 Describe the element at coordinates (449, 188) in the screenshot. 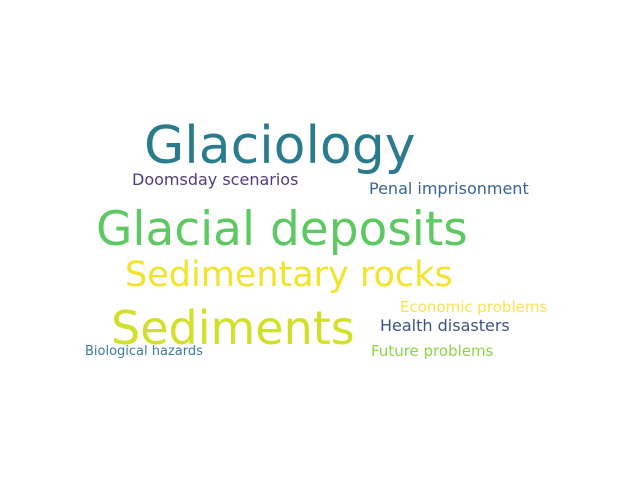

I see `word-penal-imprisonment: Penal imprisonment` at that location.